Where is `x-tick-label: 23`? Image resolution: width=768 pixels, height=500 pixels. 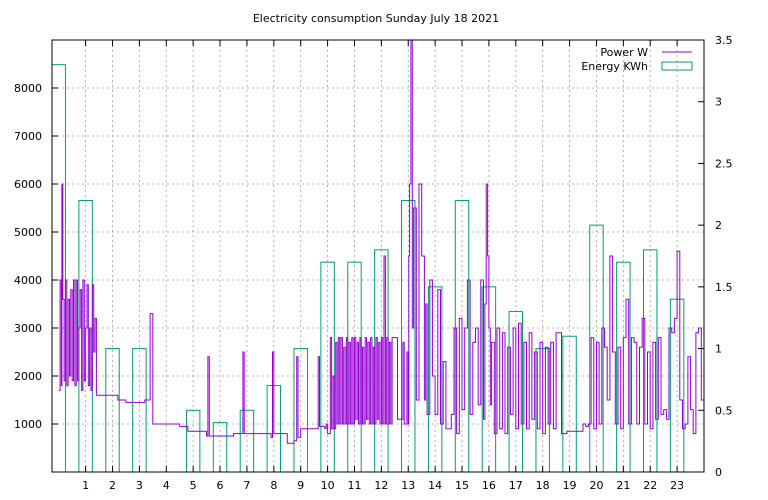
x-tick-label: 23 is located at coordinates (677, 485).